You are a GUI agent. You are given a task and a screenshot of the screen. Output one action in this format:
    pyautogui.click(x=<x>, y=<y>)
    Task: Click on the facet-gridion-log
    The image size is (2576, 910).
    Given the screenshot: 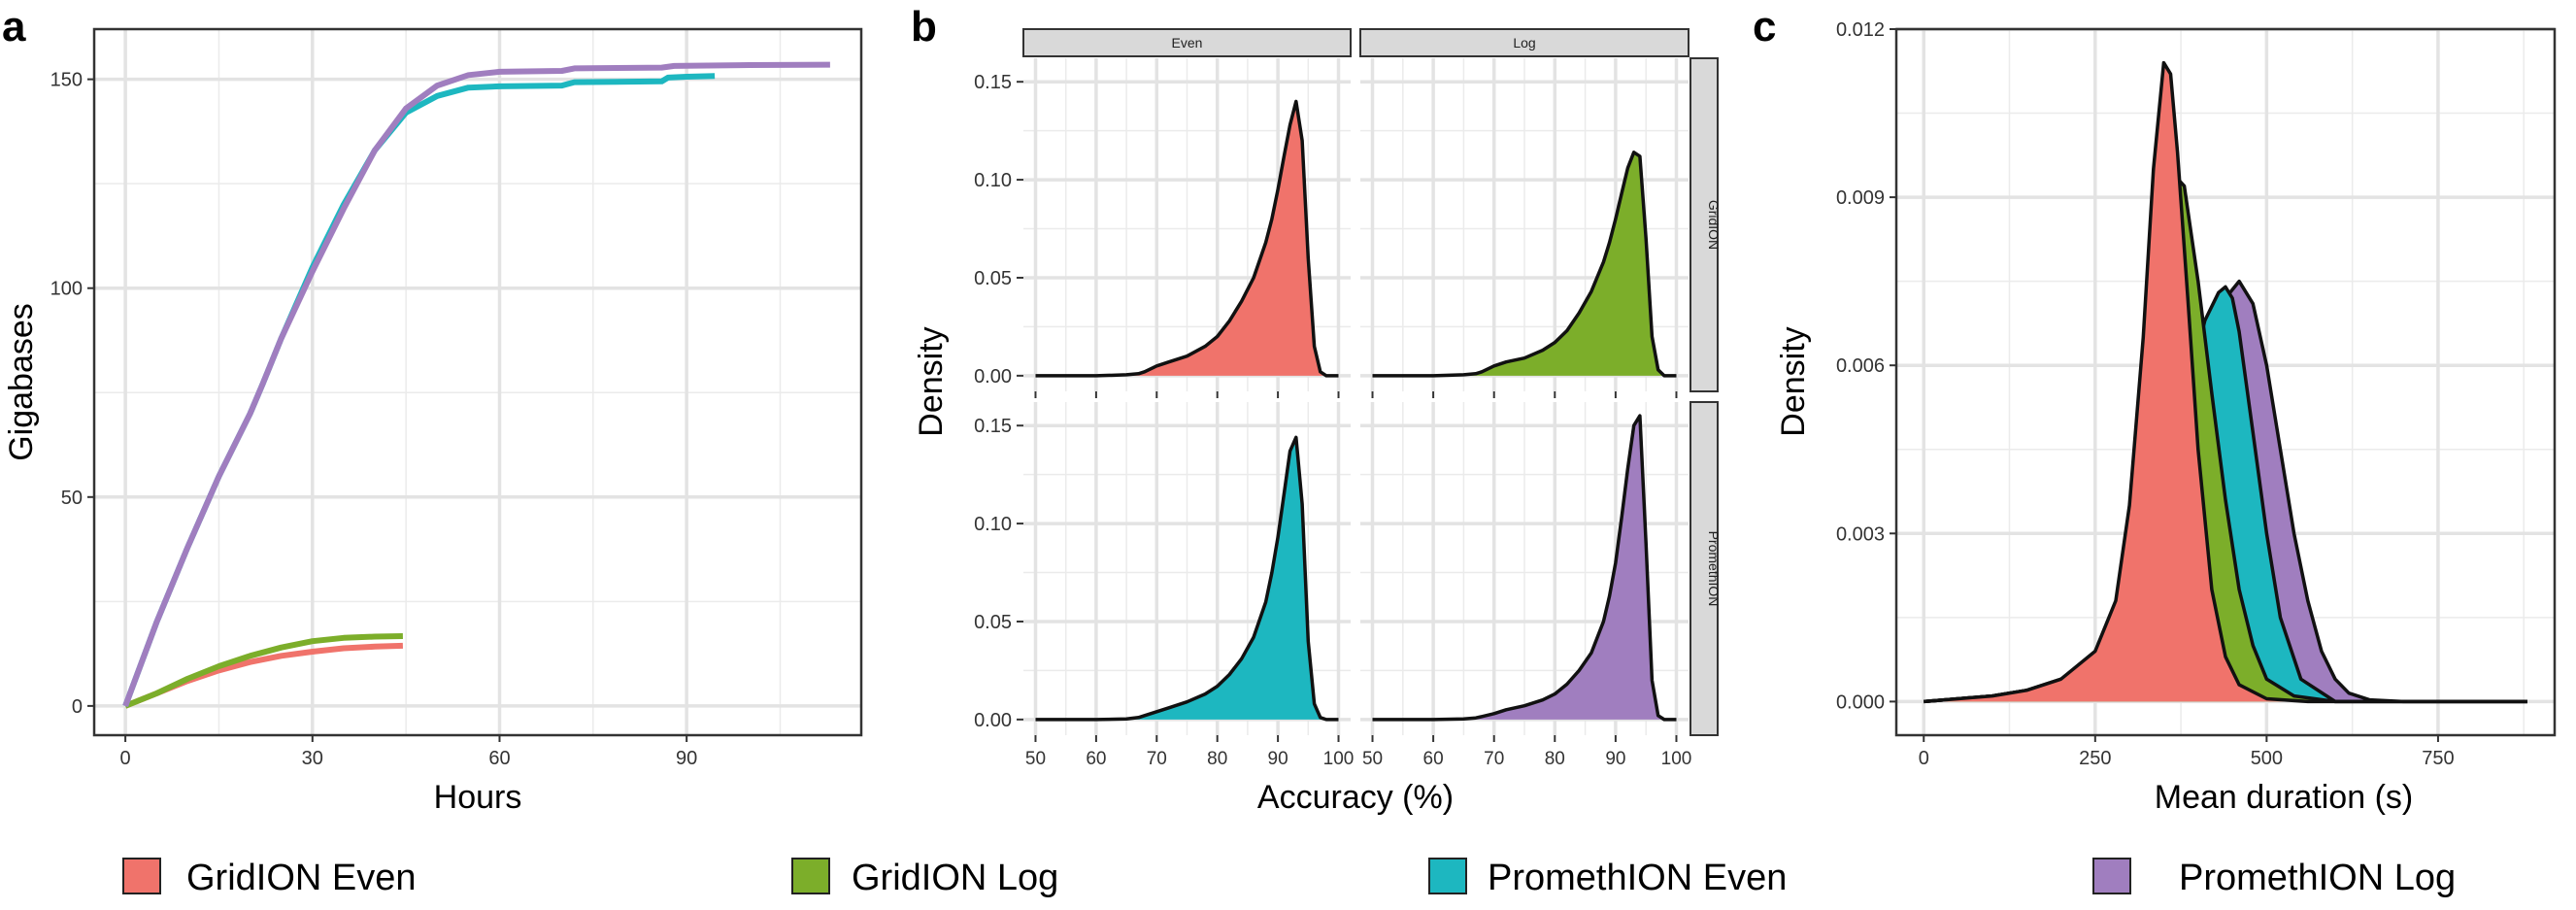 What is the action you would take?
    pyautogui.click(x=1525, y=228)
    